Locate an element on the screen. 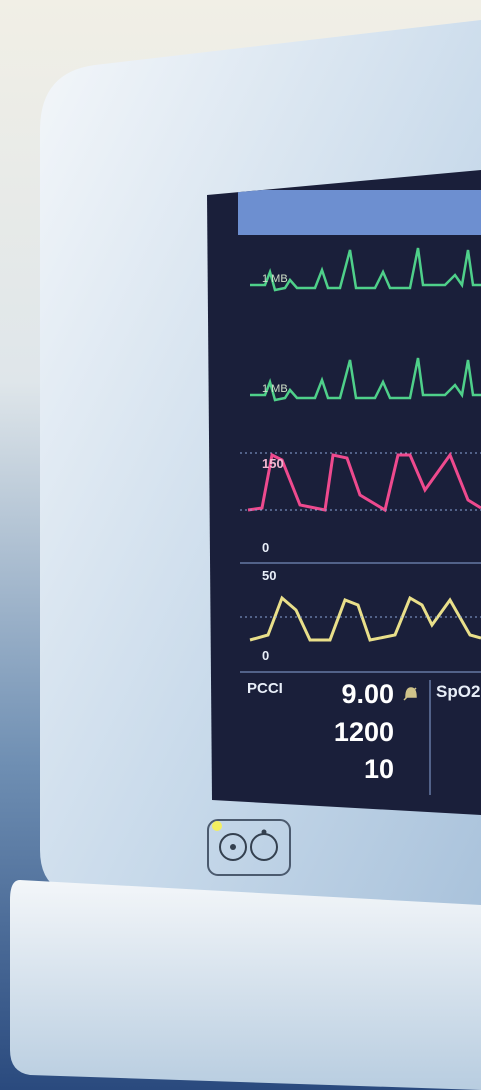 The image size is (481, 1090). power-led is located at coordinates (217, 826).